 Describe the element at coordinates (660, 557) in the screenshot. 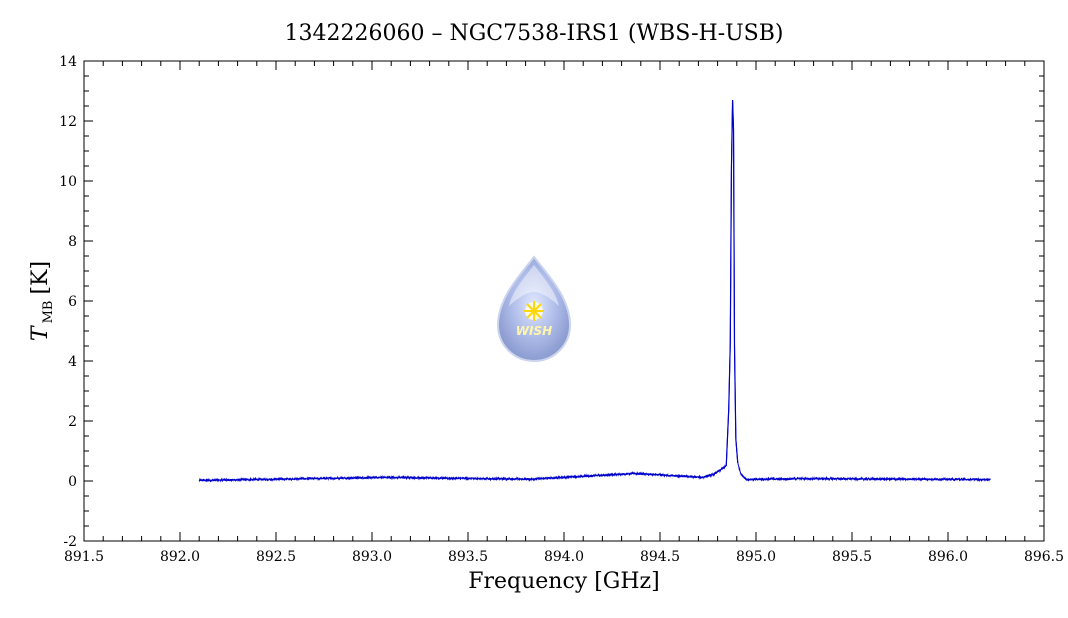

I see `x-tick-label: 894.5` at that location.